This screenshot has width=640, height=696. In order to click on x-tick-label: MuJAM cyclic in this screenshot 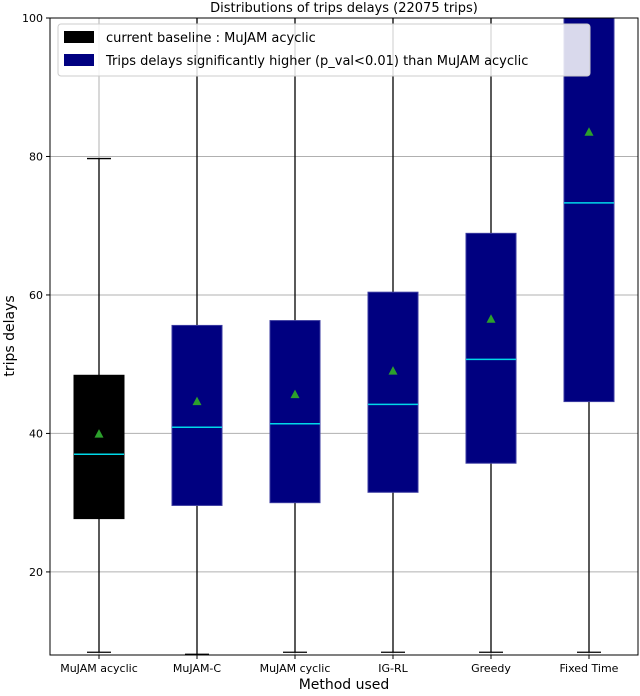, I will do `click(295, 668)`.